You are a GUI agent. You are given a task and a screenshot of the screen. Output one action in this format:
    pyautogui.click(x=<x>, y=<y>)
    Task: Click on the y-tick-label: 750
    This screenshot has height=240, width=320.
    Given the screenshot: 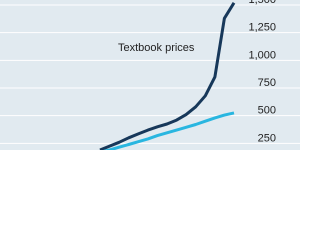 What is the action you would take?
    pyautogui.click(x=267, y=83)
    